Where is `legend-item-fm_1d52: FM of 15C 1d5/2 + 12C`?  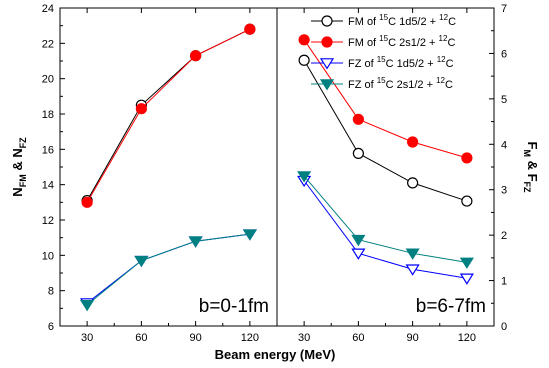
legend-item-fm_1d52: FM of 15C 1d5/2 + 12C is located at coordinates (383, 20).